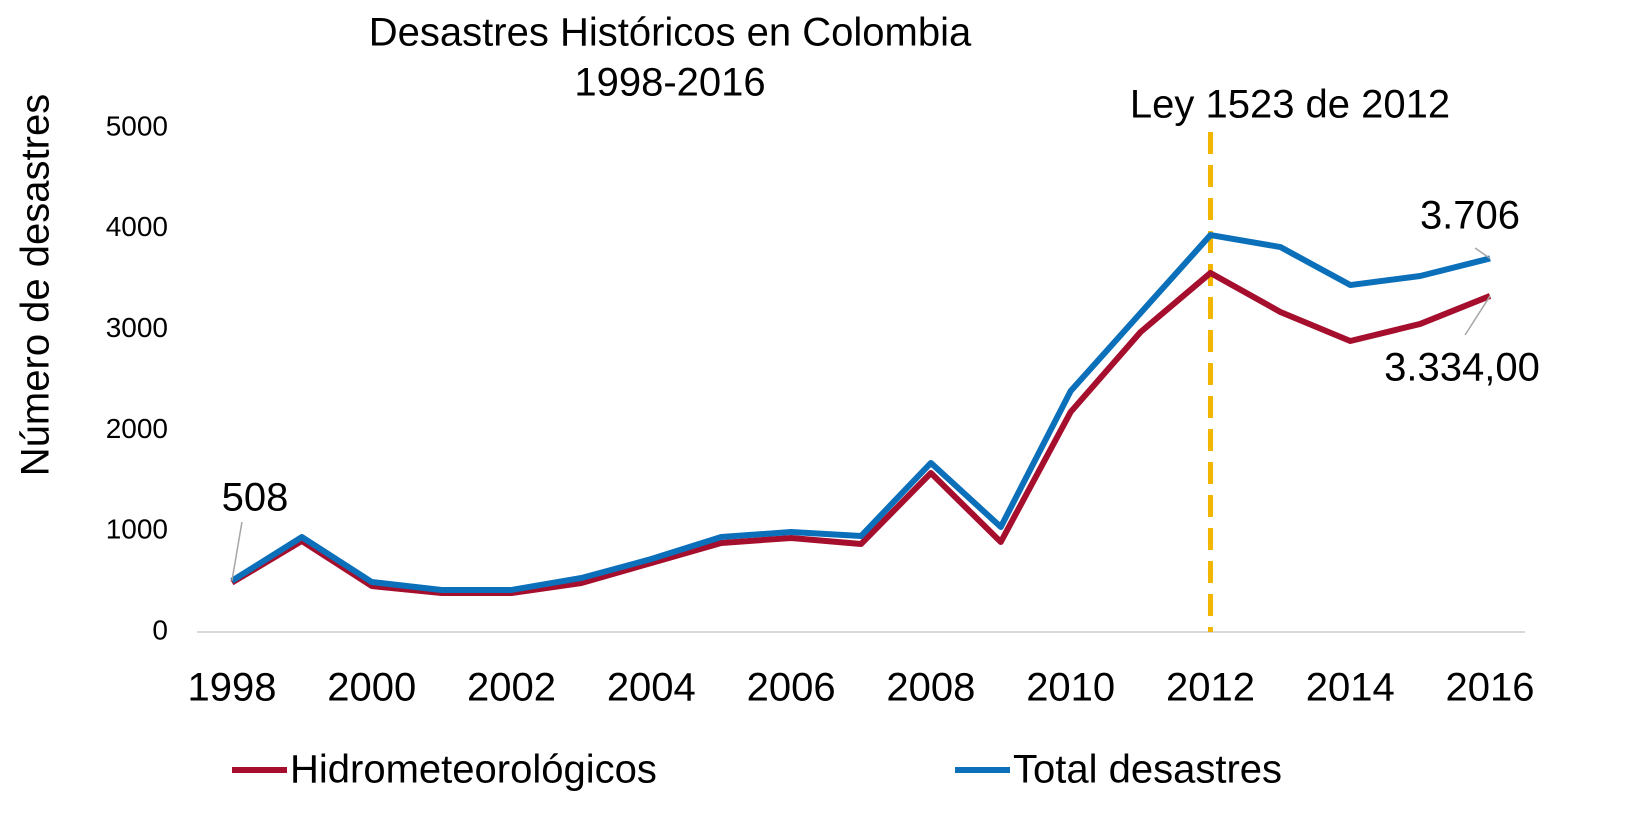  I want to click on x-tick-label: 2000, so click(371, 688).